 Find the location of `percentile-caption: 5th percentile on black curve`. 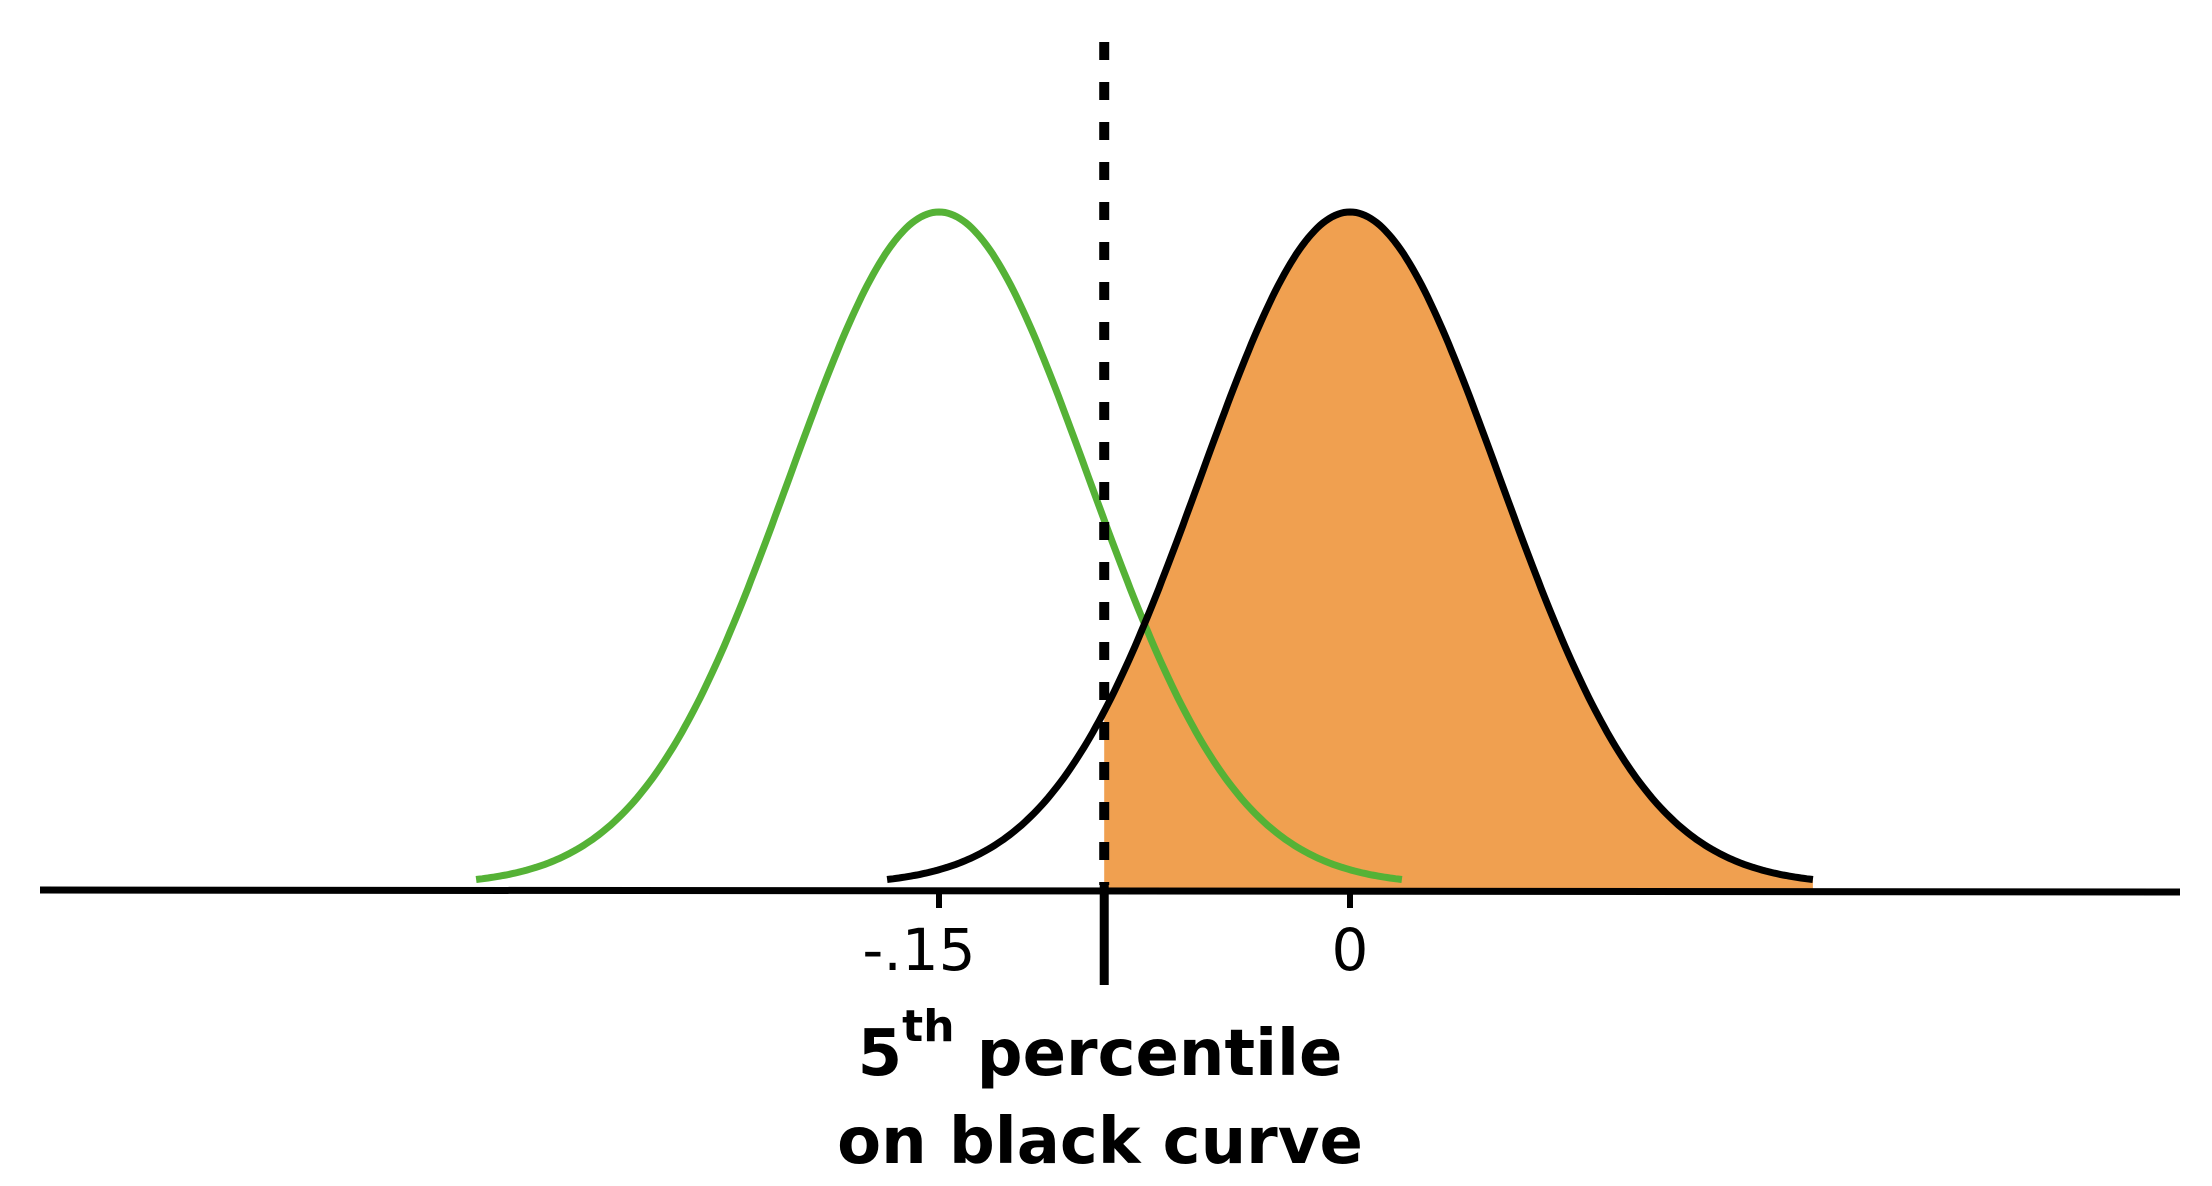

percentile-caption: 5th percentile on black curve is located at coordinates (1100, 1095).